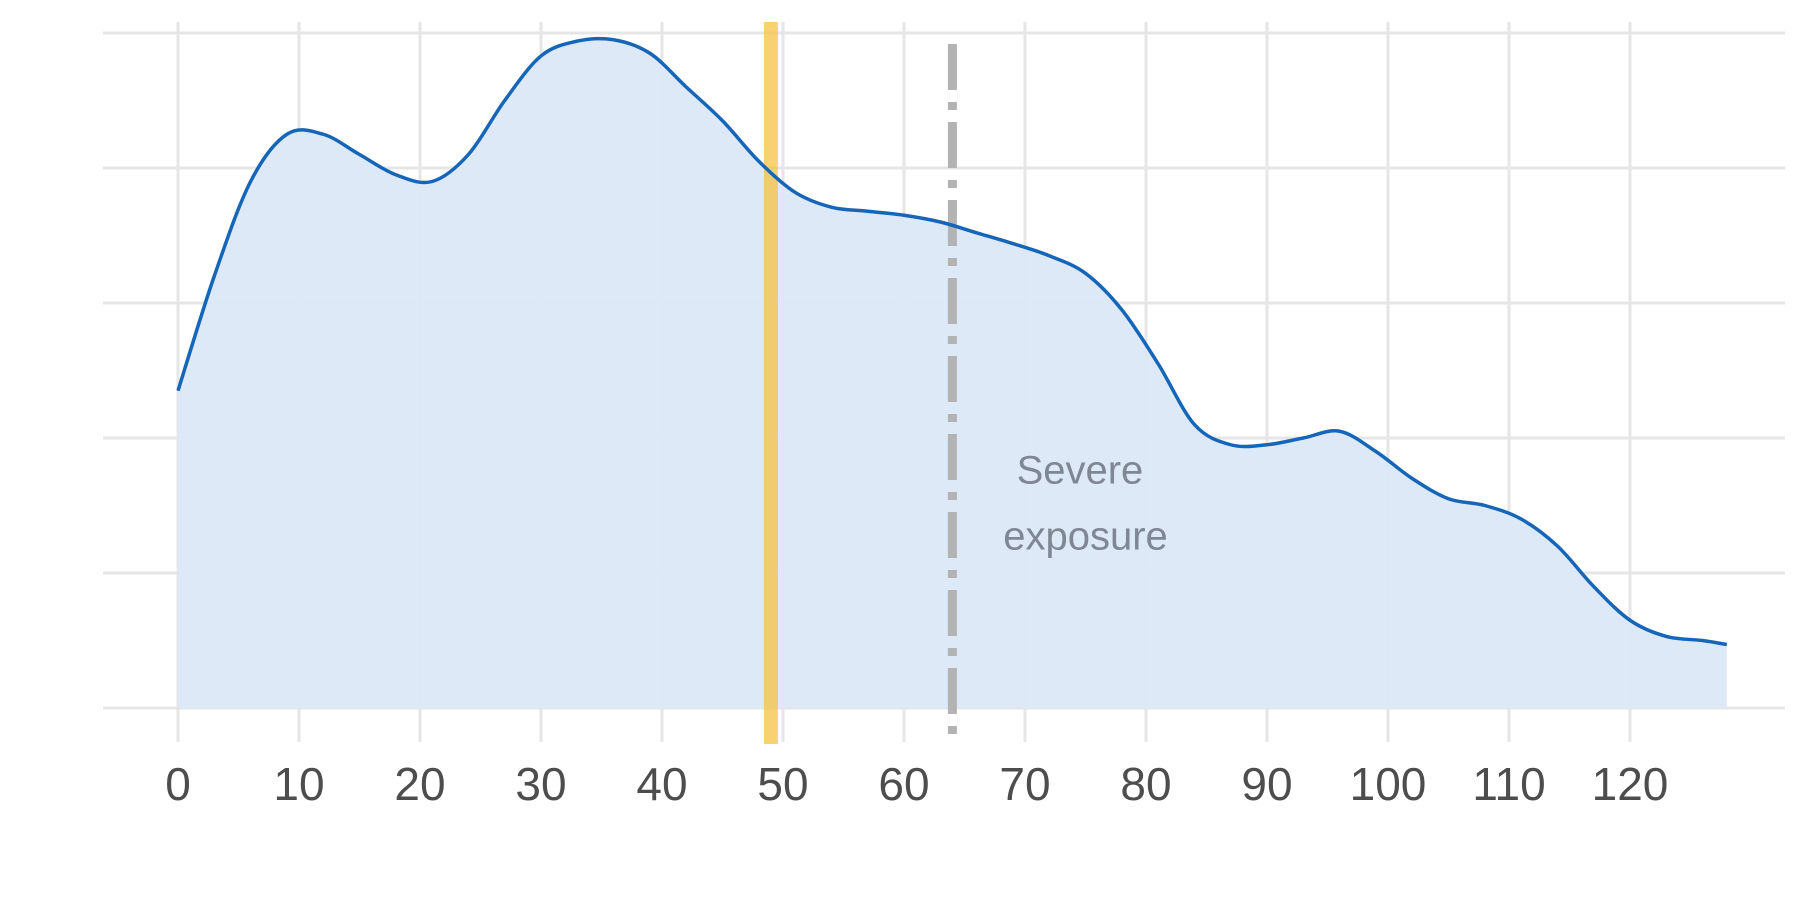 This screenshot has height=900, width=1800. I want to click on annotation-line-2: exposure, so click(1085, 536).